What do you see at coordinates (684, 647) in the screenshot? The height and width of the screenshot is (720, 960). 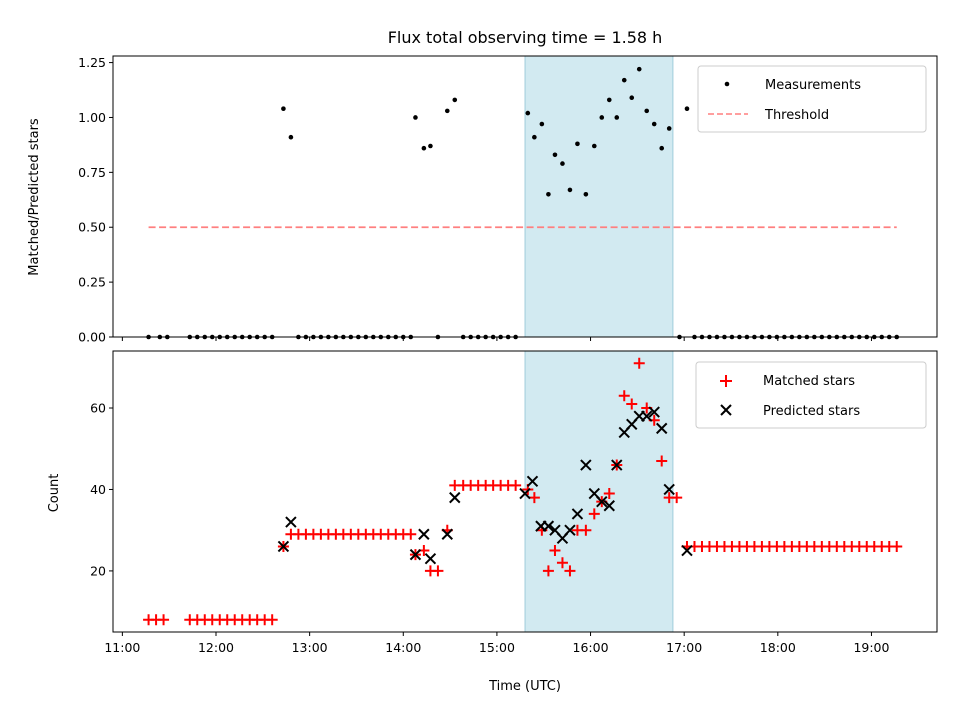 I see `x-tick-label: 17:00` at bounding box center [684, 647].